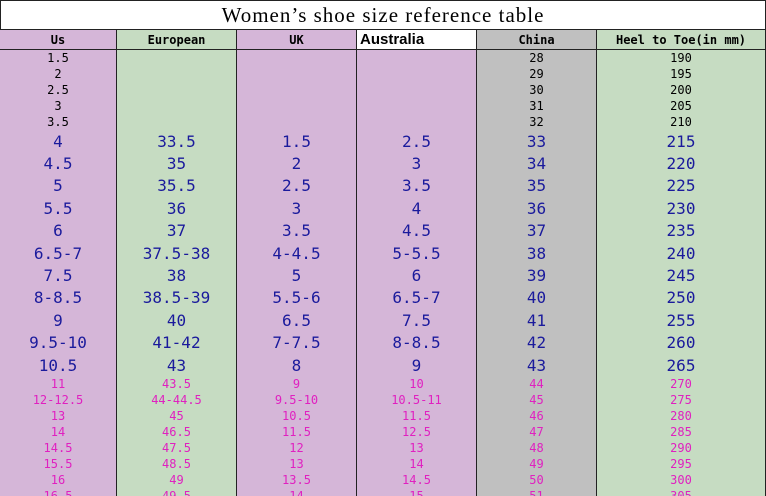 The image size is (766, 496). I want to click on table-cell: 200, so click(681, 90).